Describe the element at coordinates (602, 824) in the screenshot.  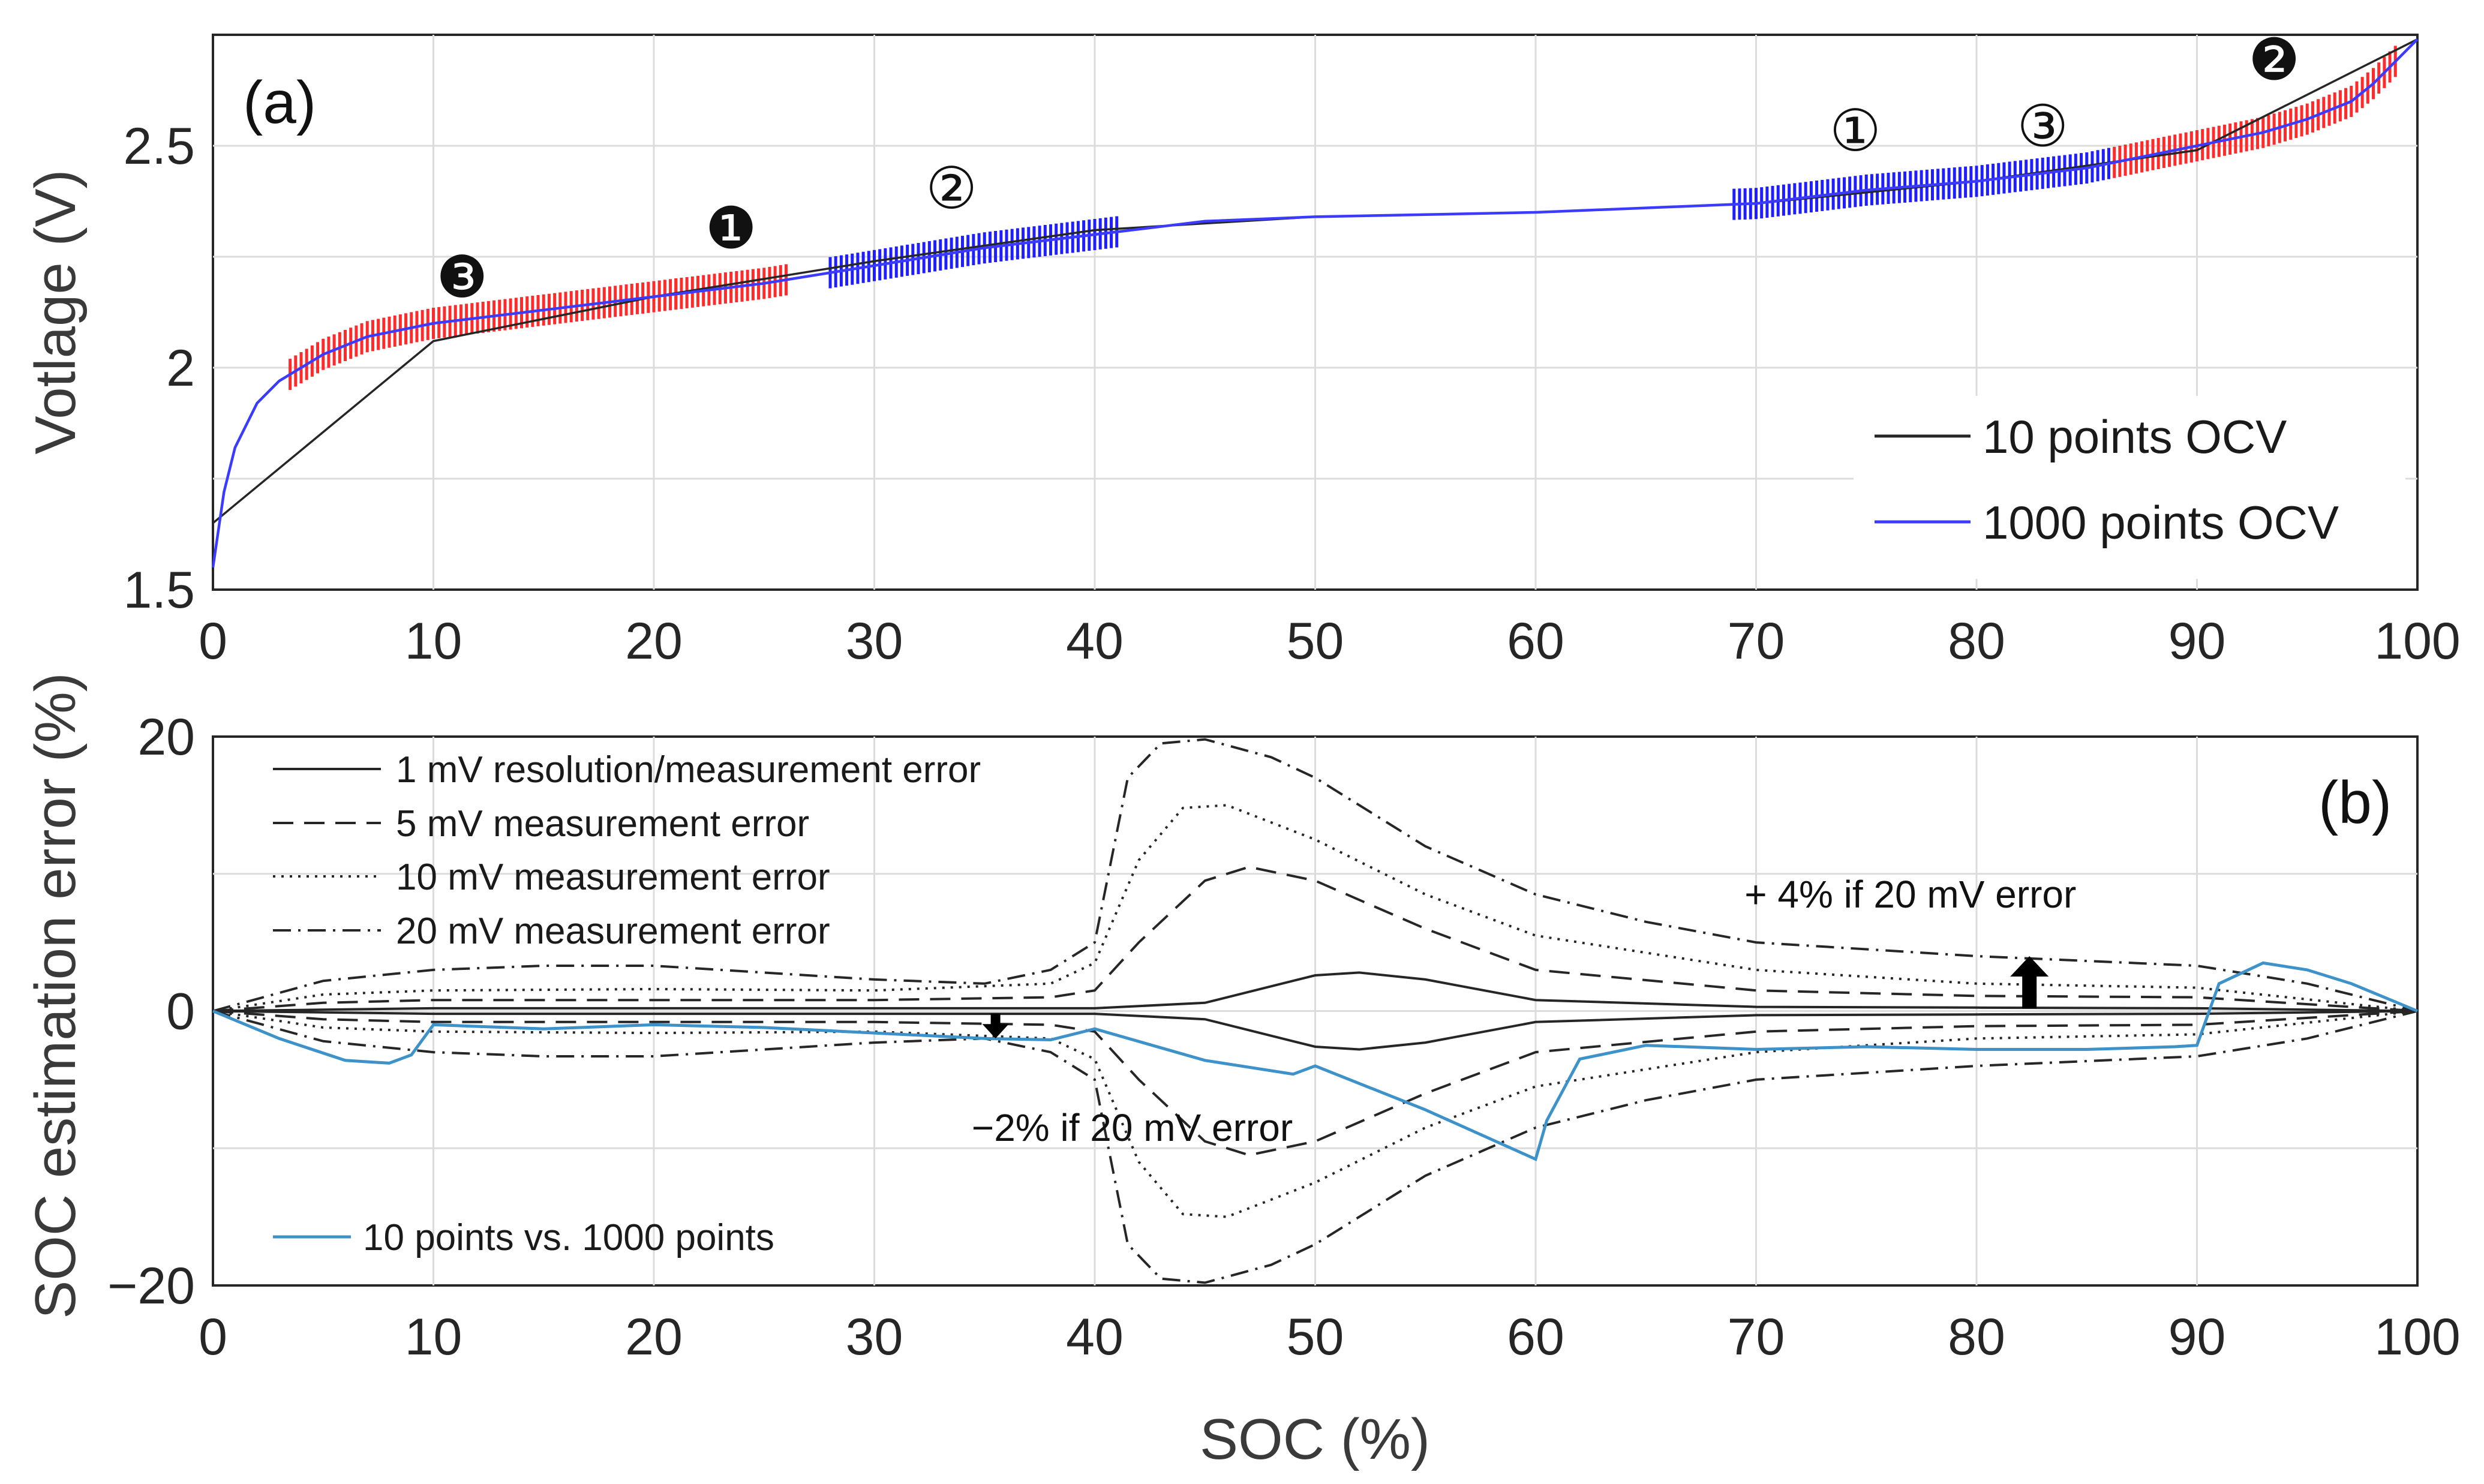
I see `legend-label-5mv: 5 mV measurement error` at that location.